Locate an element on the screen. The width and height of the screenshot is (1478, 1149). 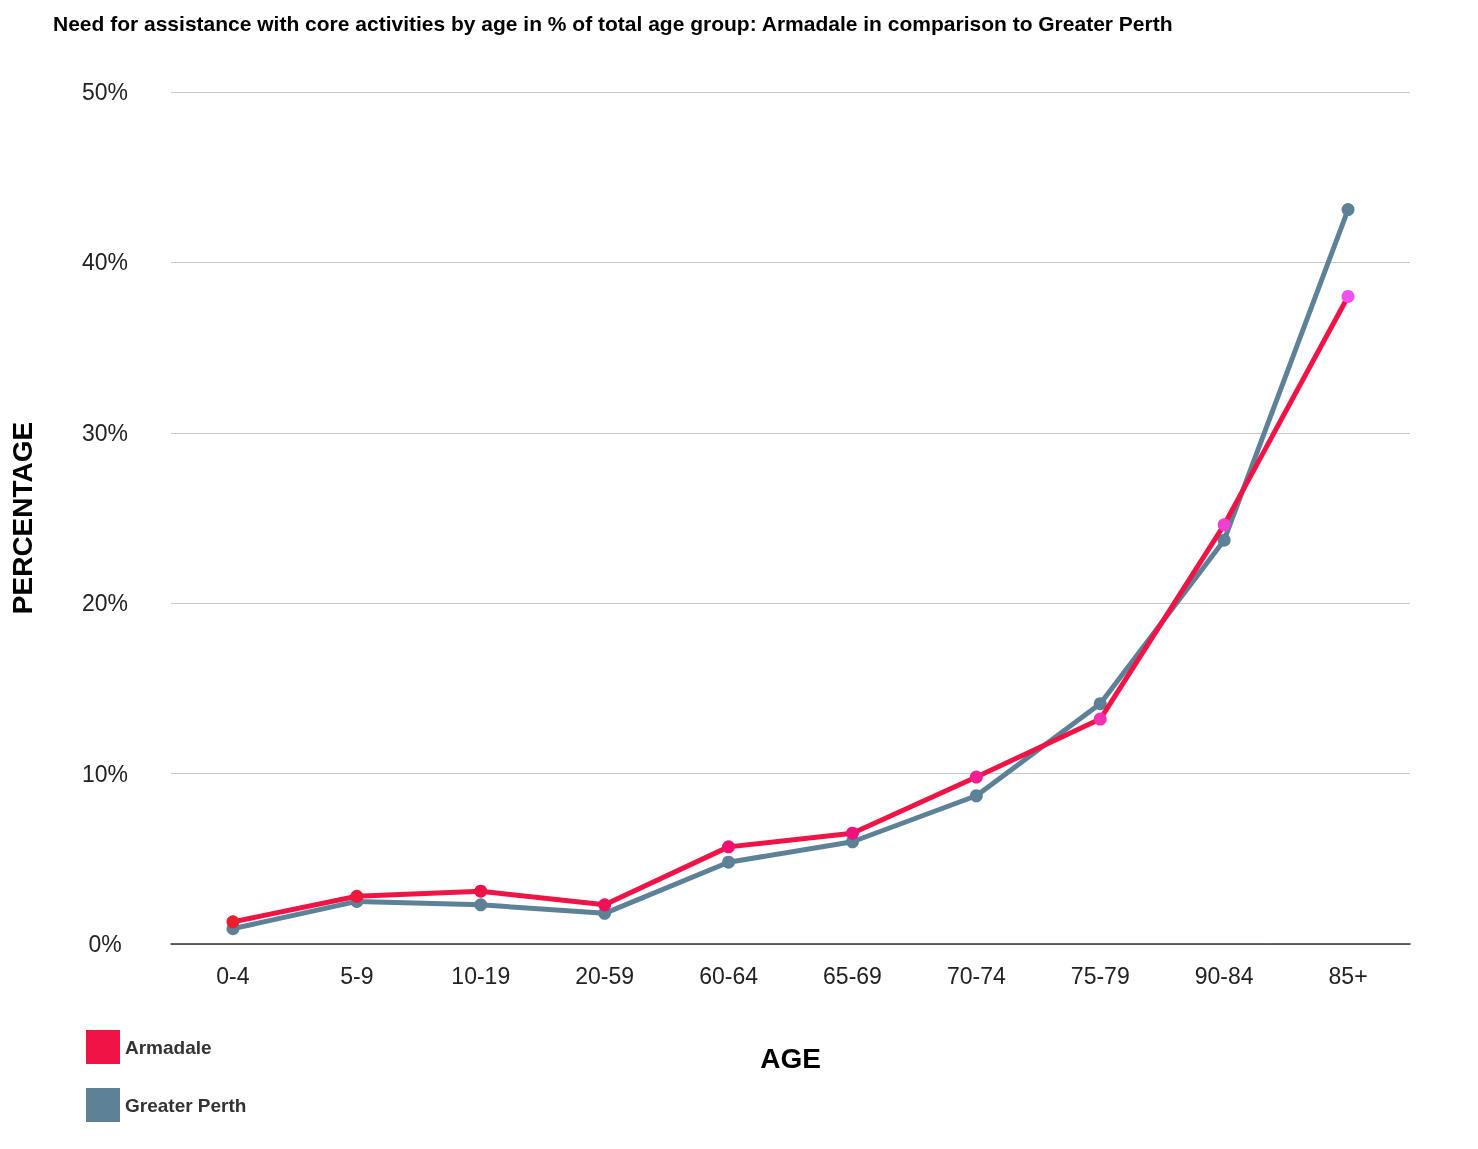
y-tick-label: 10% is located at coordinates (105, 773).